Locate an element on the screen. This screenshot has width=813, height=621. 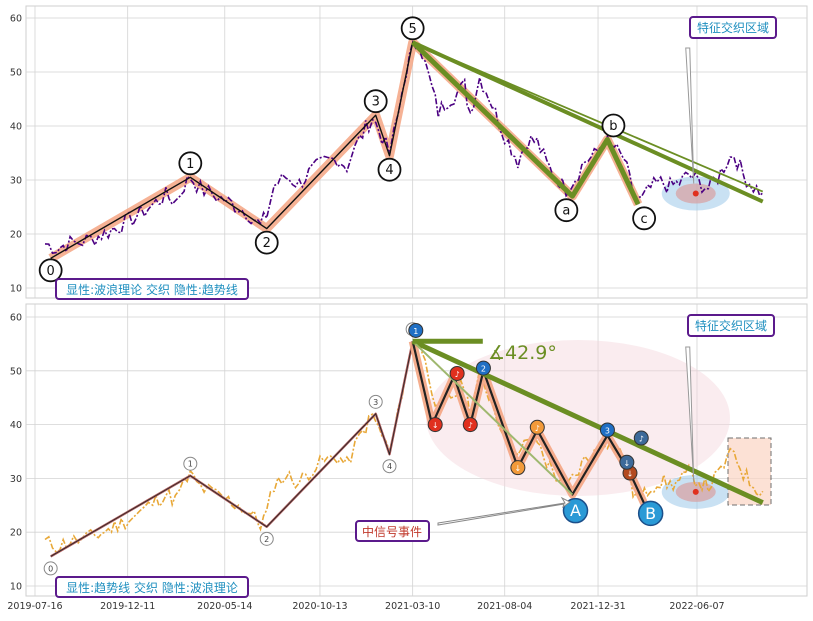
event-marker-label: 2 is located at coordinates (483, 369).